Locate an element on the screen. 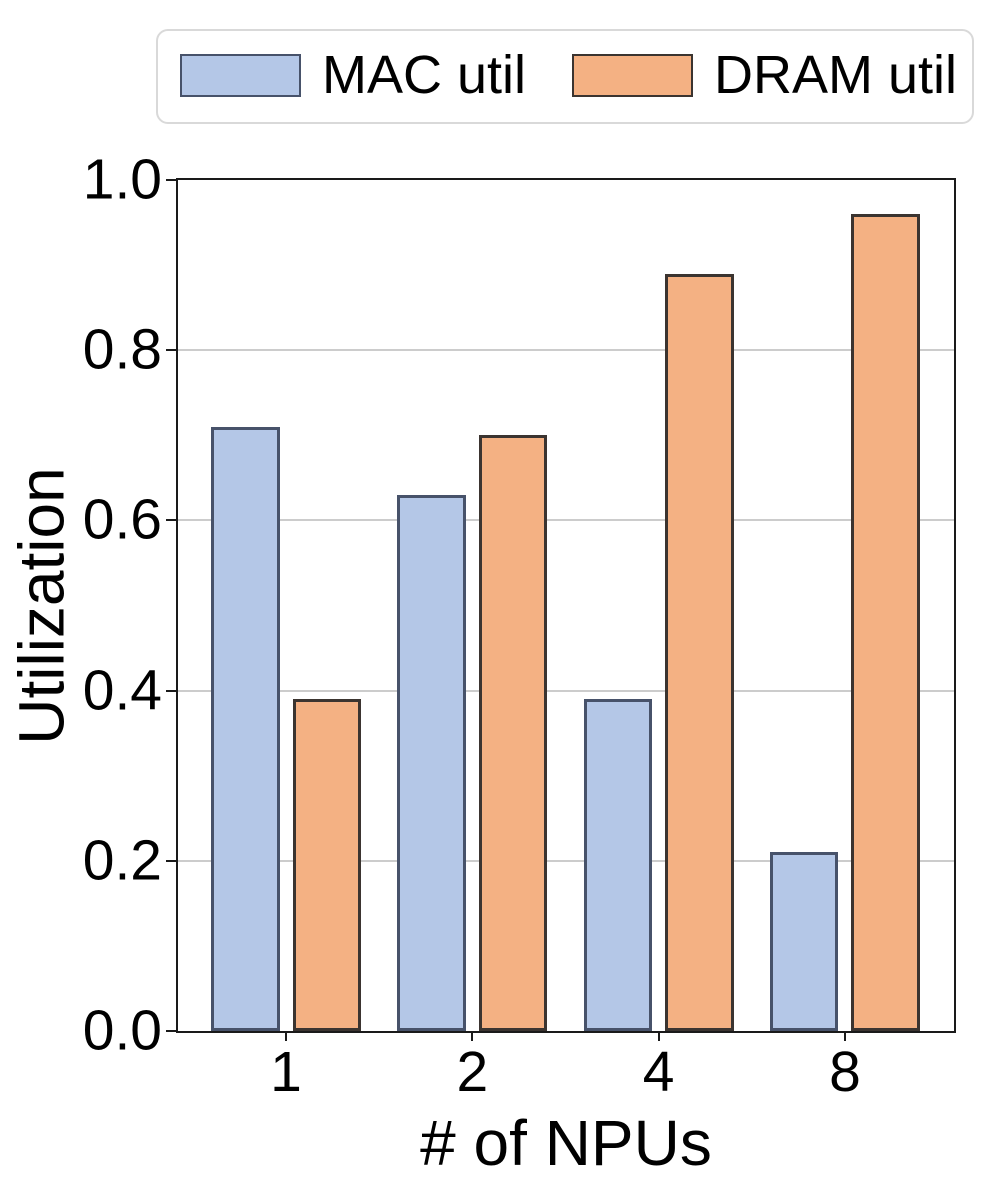  y-tick-mark-0.4 is located at coordinates (171, 690).